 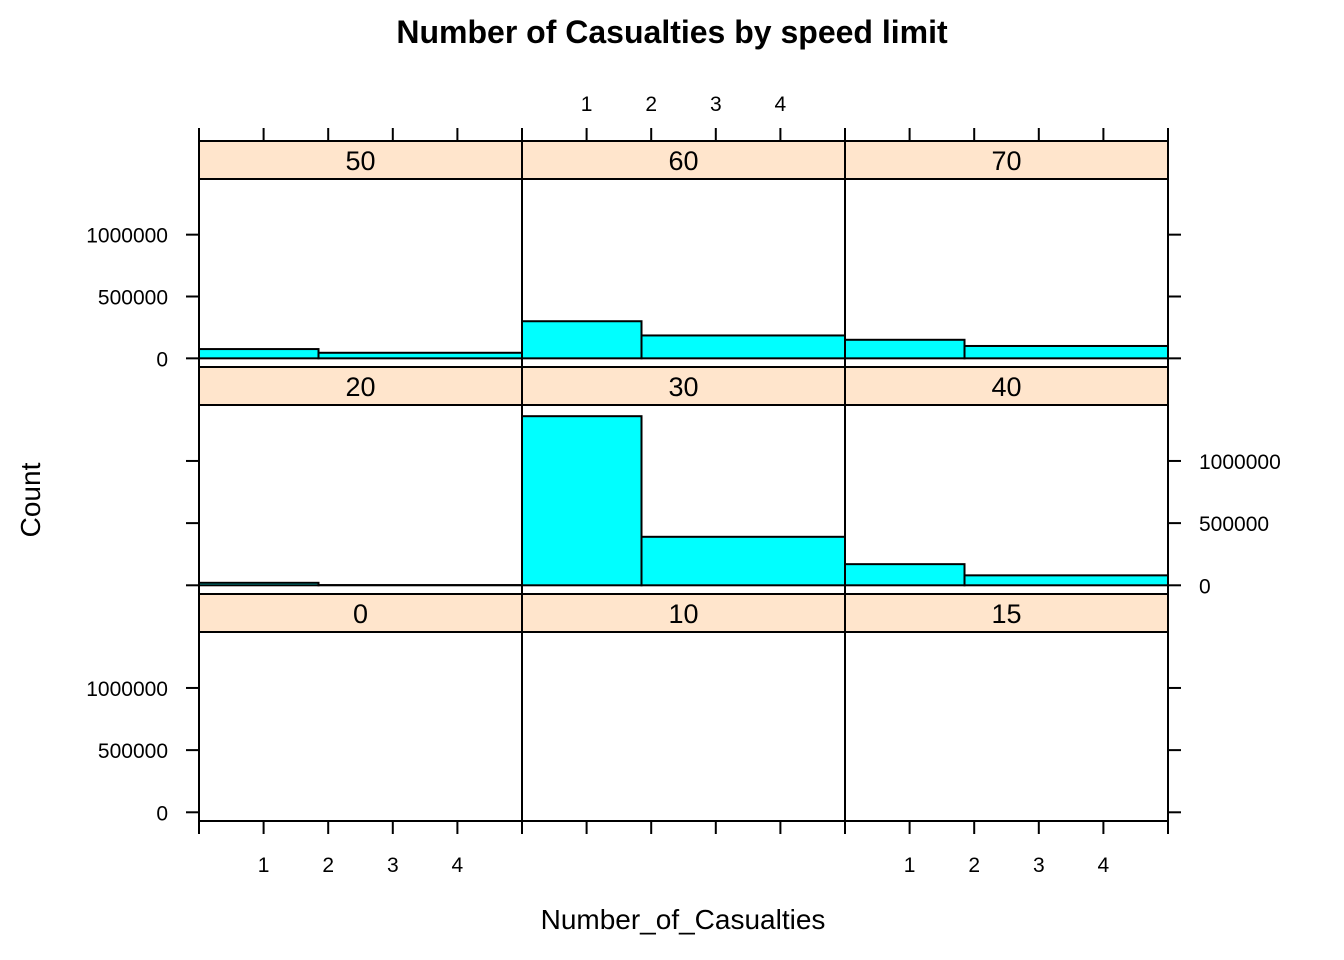 What do you see at coordinates (672, 32) in the screenshot?
I see `chart-title: Number of Casualties by speed limit` at bounding box center [672, 32].